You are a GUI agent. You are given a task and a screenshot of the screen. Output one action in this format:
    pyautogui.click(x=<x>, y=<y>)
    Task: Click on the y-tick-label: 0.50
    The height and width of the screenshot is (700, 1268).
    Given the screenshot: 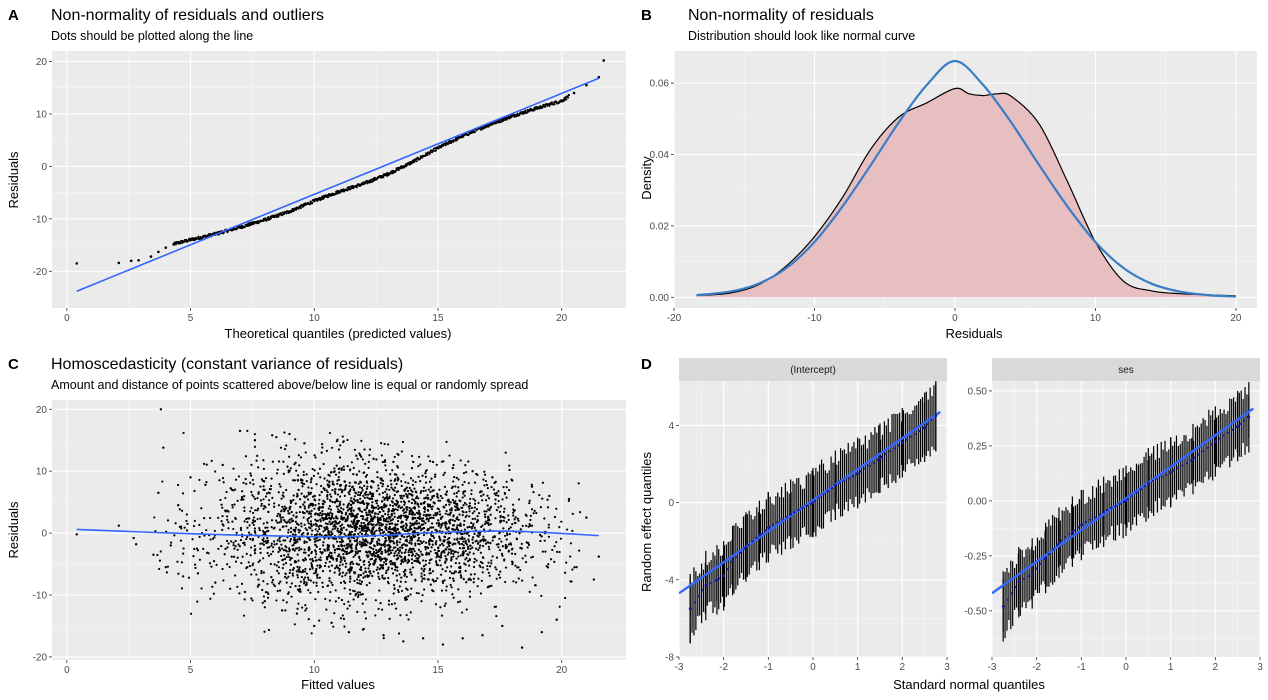 What is the action you would take?
    pyautogui.click(x=978, y=391)
    